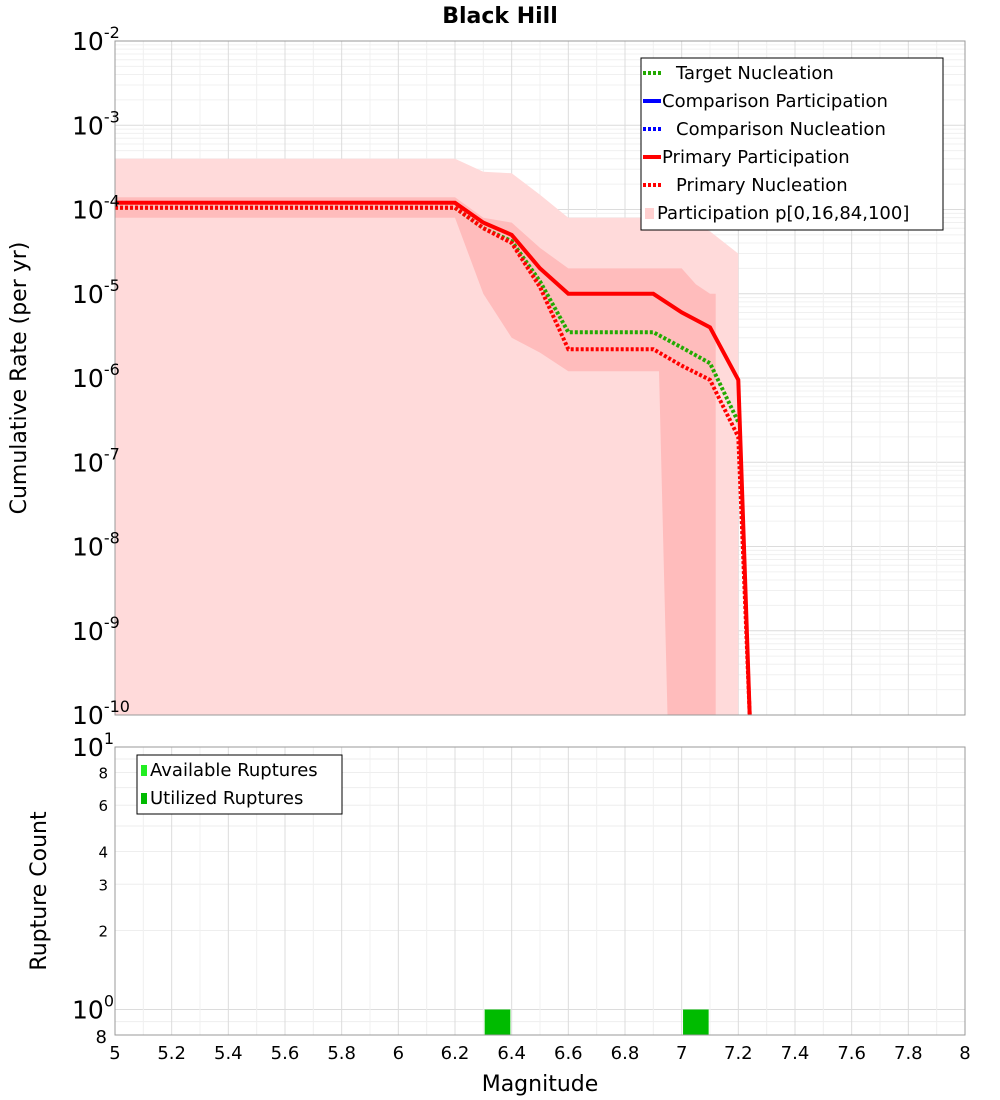 The image size is (1000, 1100). Describe the element at coordinates (103, 932) in the screenshot. I see `y-minor-tick-label: 2` at that location.